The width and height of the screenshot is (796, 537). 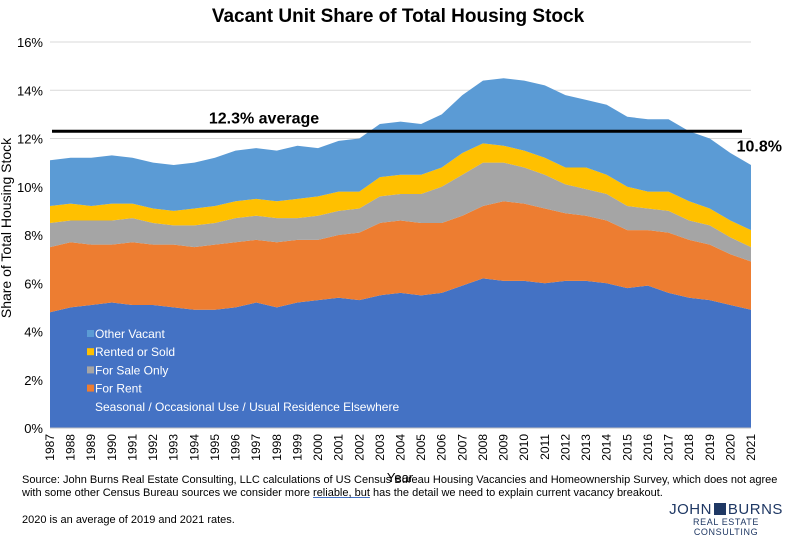 What do you see at coordinates (130, 334) in the screenshot?
I see `legend-label: Other Vacant` at bounding box center [130, 334].